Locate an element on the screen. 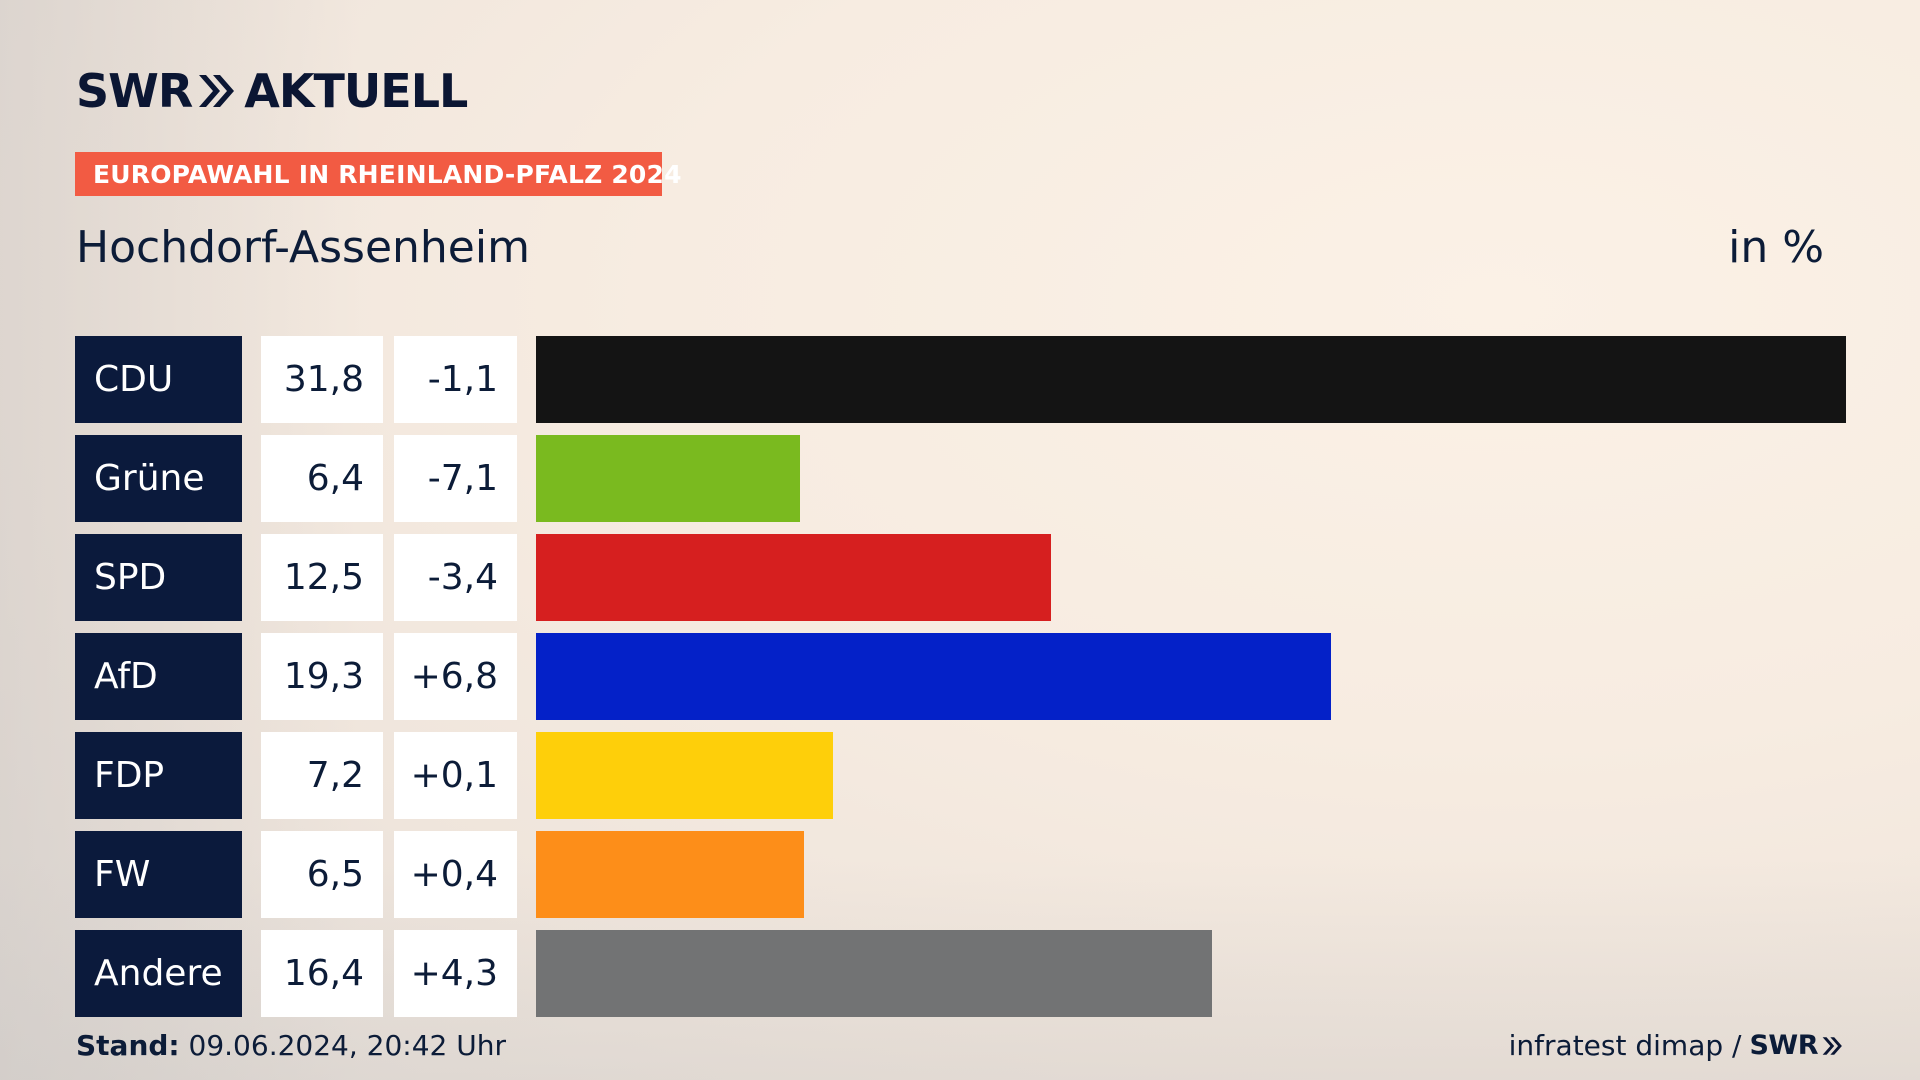 This screenshot has width=1920, height=1080. change-value: -3,4 is located at coordinates (455, 577).